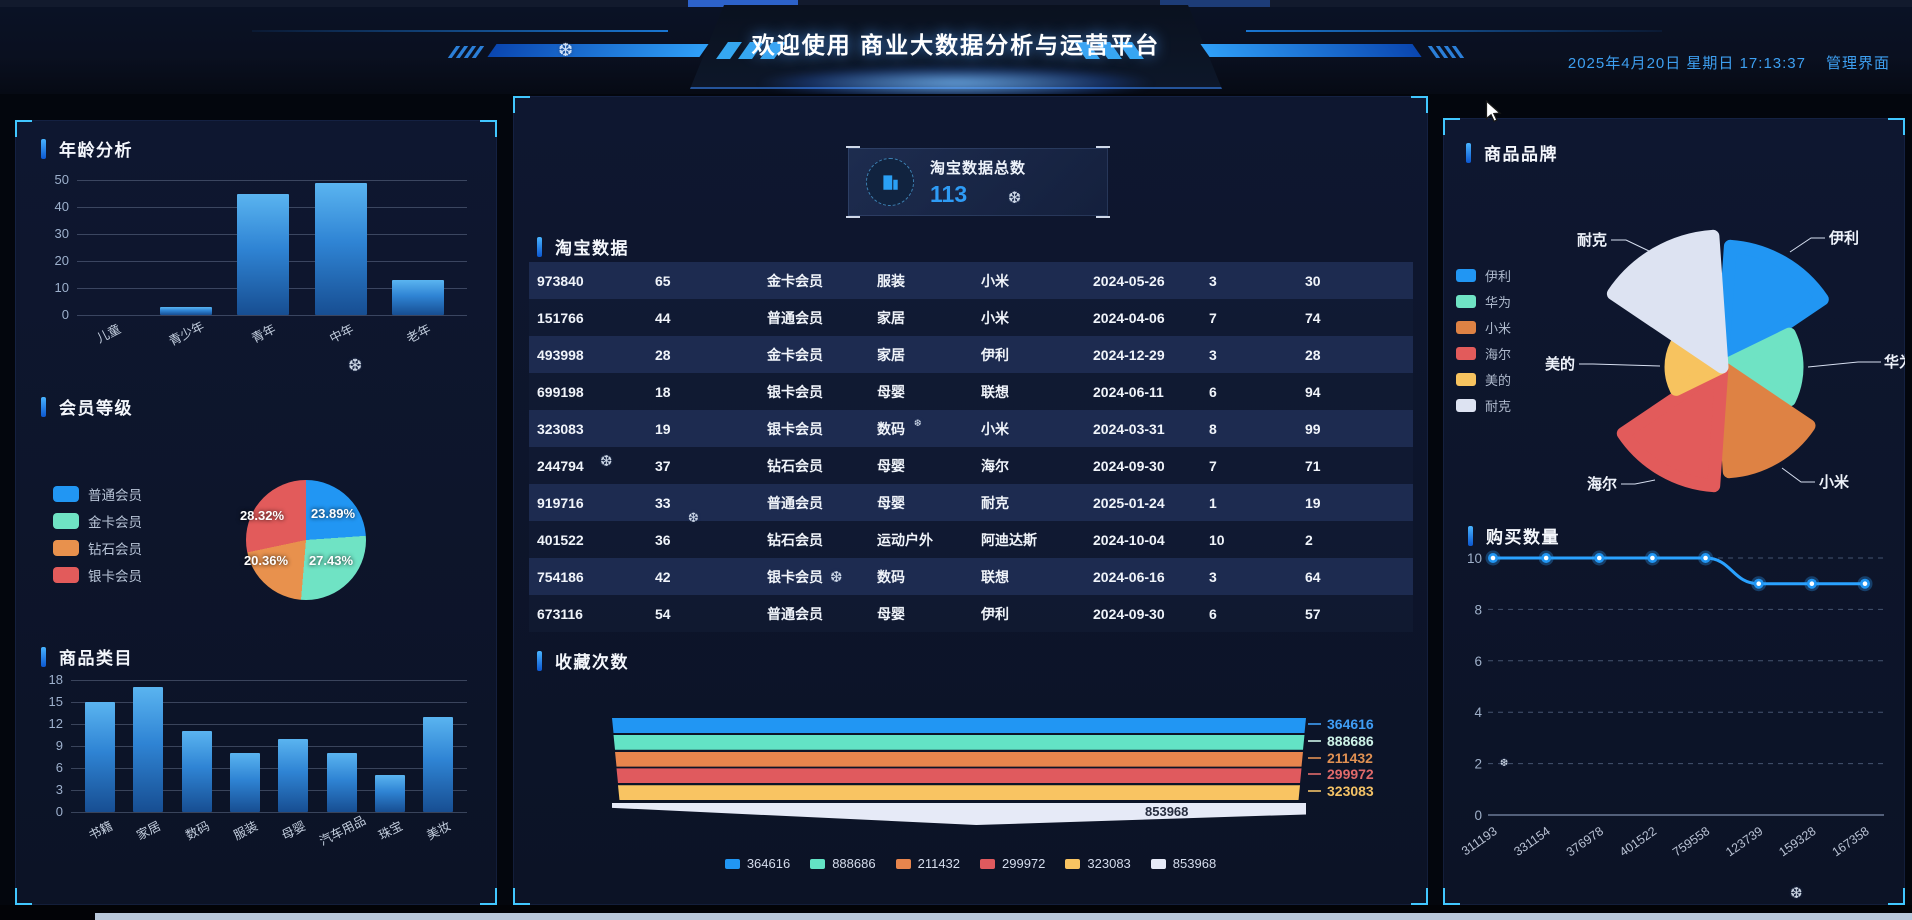 This screenshot has height=920, width=1912. Describe the element at coordinates (795, 317) in the screenshot. I see `table-cell: 普通会员` at that location.